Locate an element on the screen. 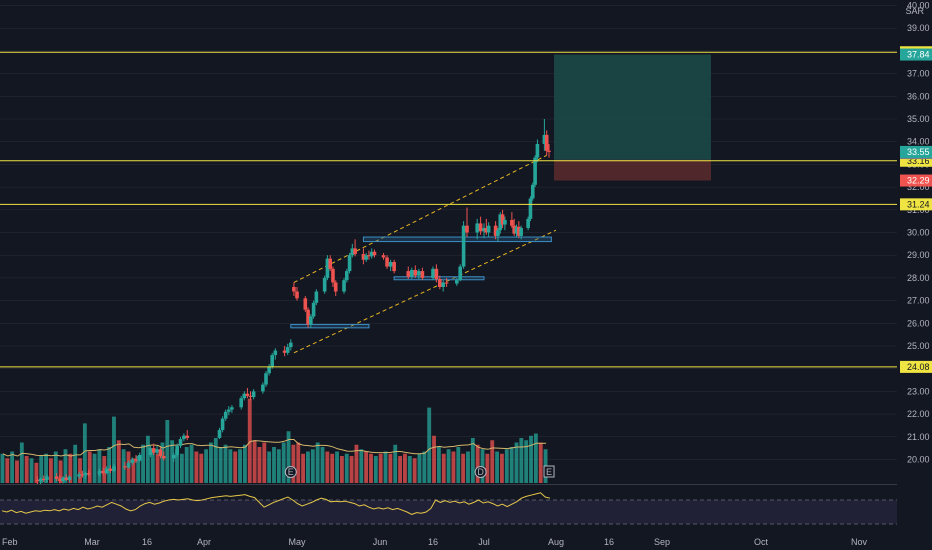 Image resolution: width=932 pixels, height=550 pixels. time-axis: Feb Mar 16 Apr May Jun 16 Jul Aug 16 Sep Oct Nov is located at coordinates (434, 542).